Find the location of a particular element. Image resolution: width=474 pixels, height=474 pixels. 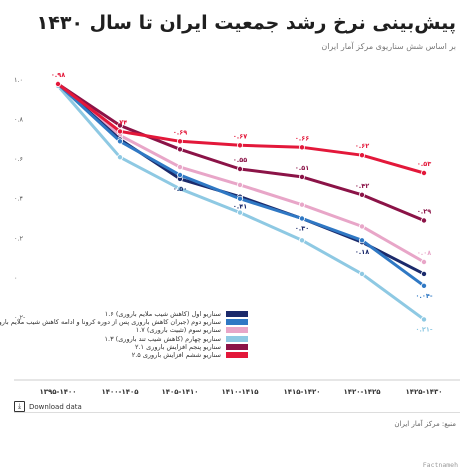

data-label-s5: ۰.۴۲ is located at coordinates (362, 186).